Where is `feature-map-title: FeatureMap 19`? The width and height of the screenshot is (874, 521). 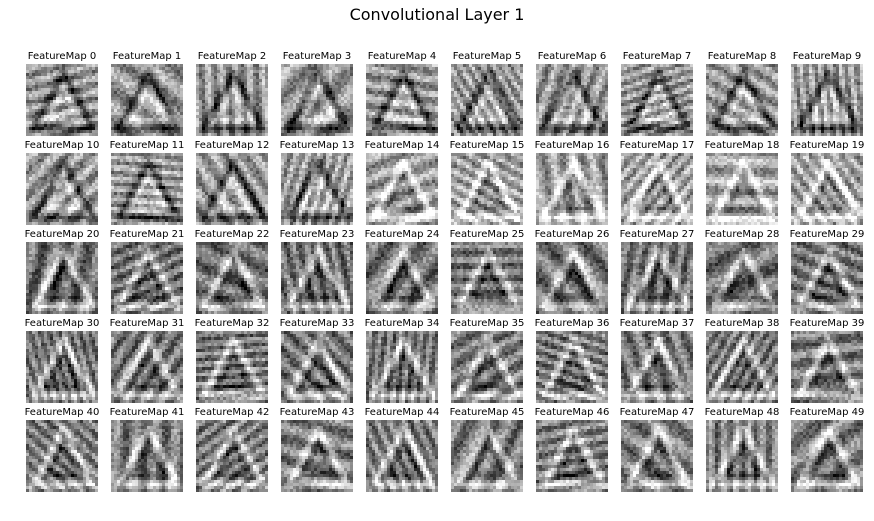 feature-map-title: FeatureMap 19 is located at coordinates (825, 146).